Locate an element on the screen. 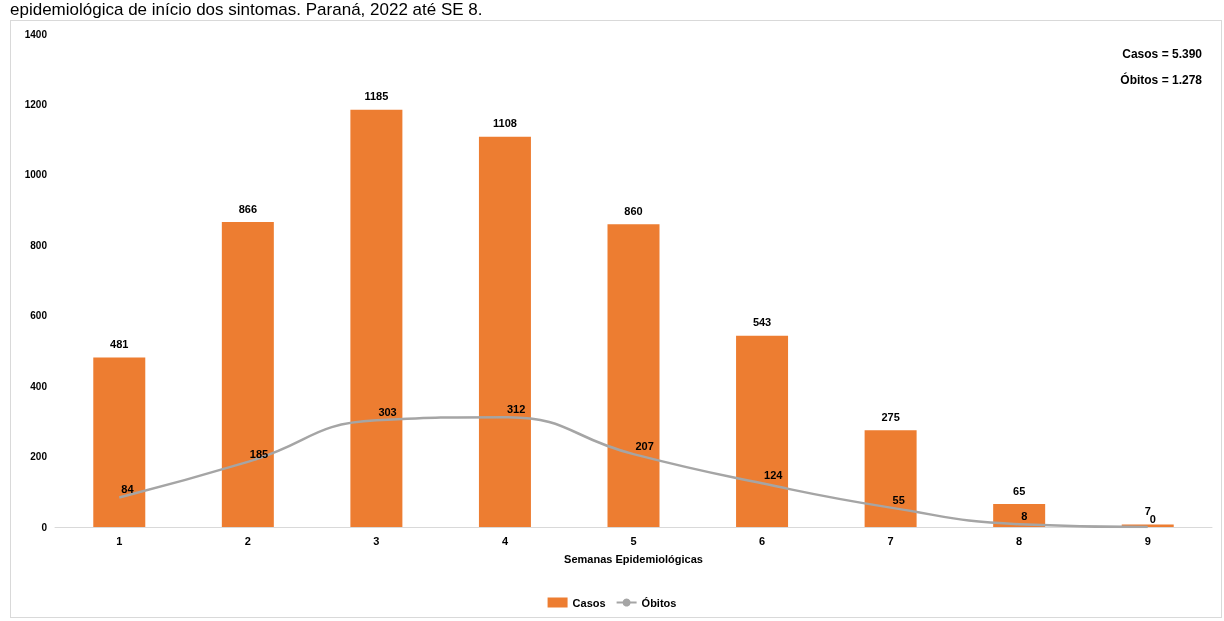  data-label: 7 is located at coordinates (1147, 511).